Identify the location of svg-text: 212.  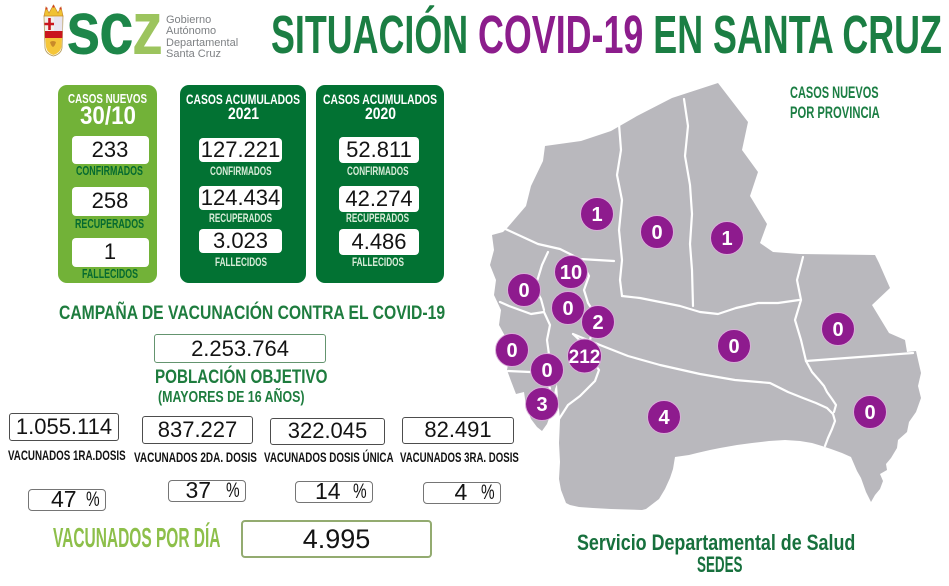
(585, 357).